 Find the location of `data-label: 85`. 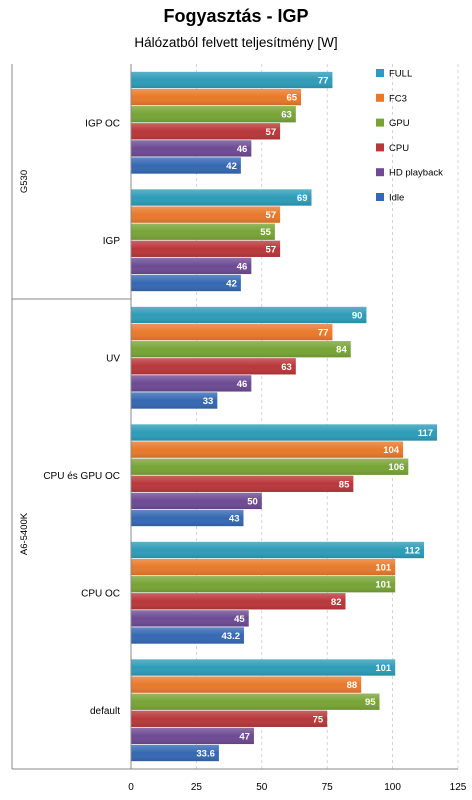

data-label: 85 is located at coordinates (344, 484).